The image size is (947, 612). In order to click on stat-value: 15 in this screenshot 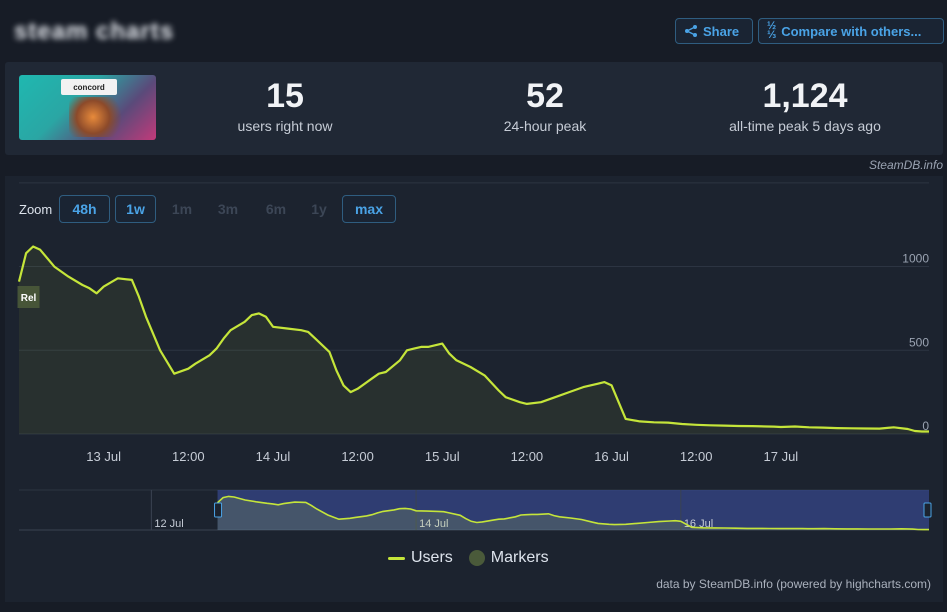, I will do `click(285, 96)`.